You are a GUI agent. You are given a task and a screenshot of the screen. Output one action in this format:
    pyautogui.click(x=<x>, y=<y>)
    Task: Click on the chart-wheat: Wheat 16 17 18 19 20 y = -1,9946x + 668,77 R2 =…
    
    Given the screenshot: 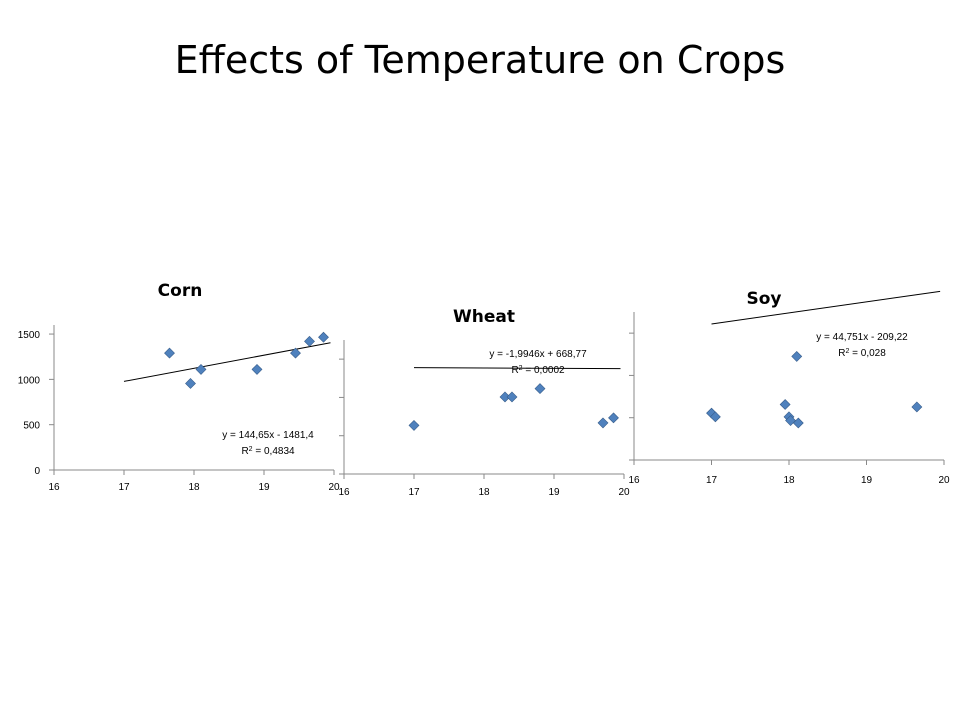 What is the action you would take?
    pyautogui.click(x=484, y=402)
    